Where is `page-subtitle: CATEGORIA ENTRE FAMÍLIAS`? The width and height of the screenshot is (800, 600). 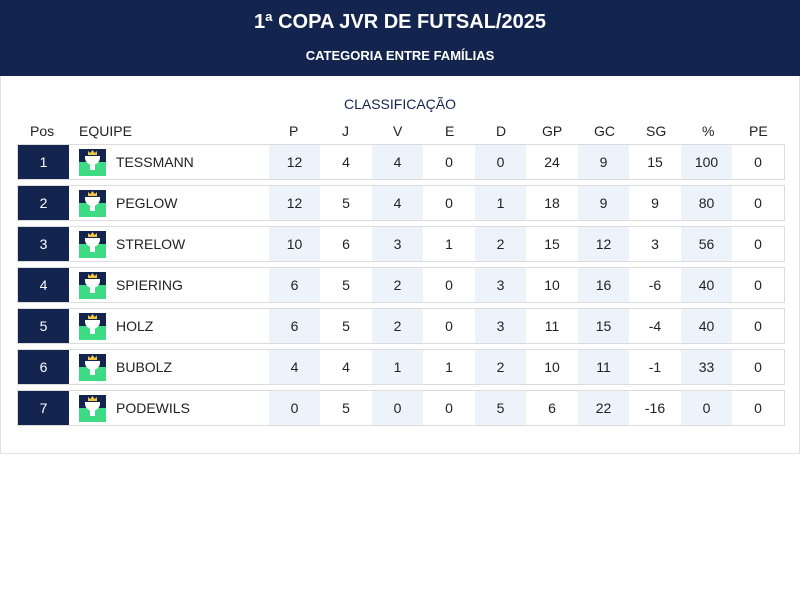 page-subtitle: CATEGORIA ENTRE FAMÍLIAS is located at coordinates (400, 55).